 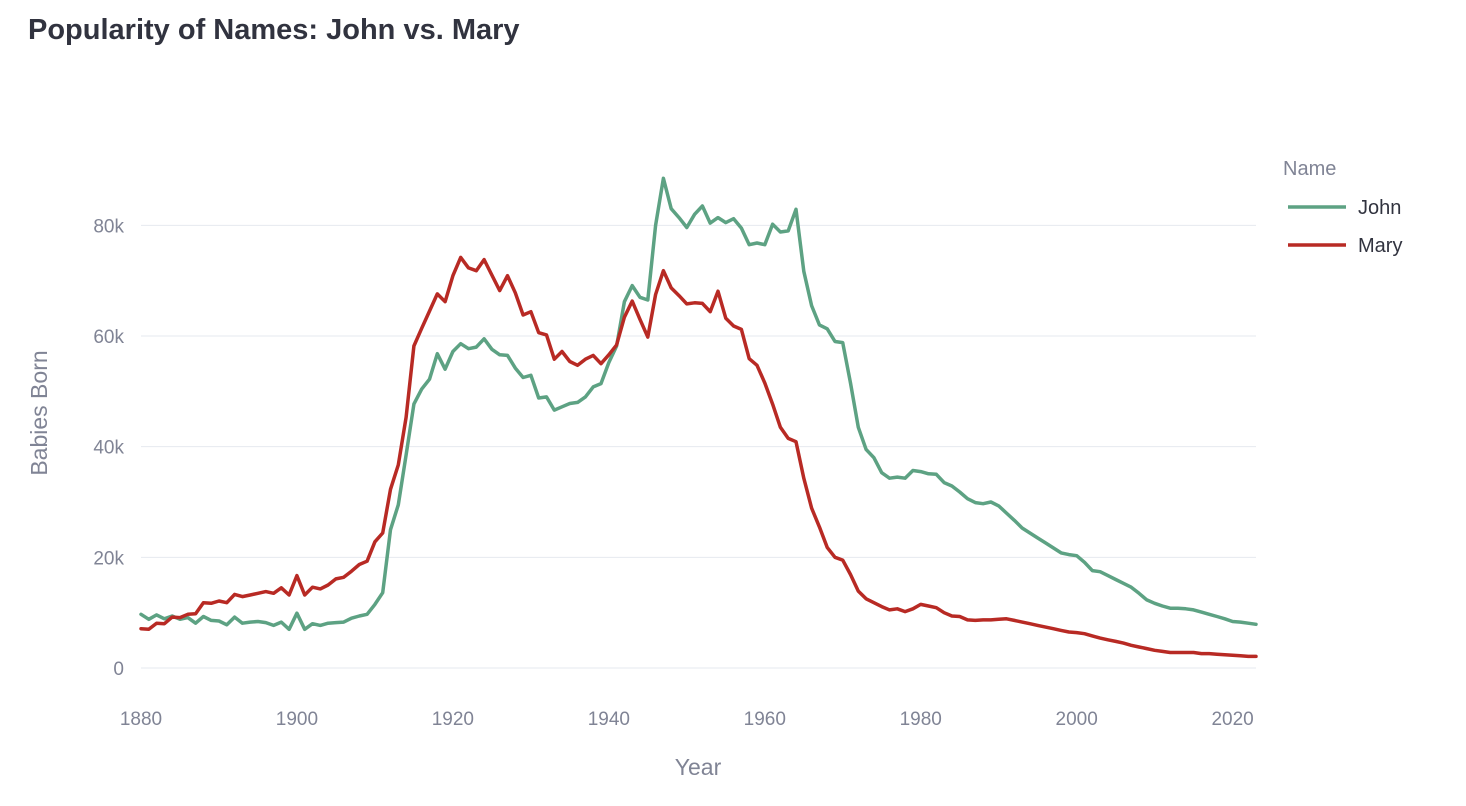 I want to click on y-tick-label: 80k, so click(x=108, y=226).